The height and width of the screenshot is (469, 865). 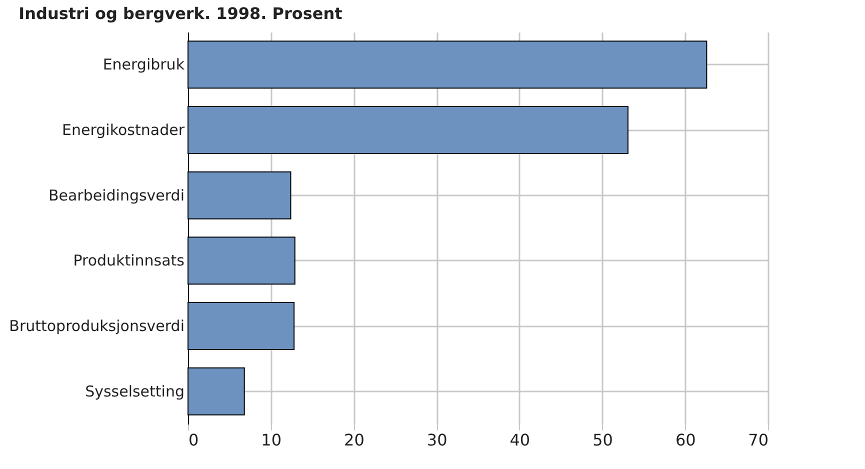 I want to click on y-tick-label: Energibruk, so click(x=143, y=65).